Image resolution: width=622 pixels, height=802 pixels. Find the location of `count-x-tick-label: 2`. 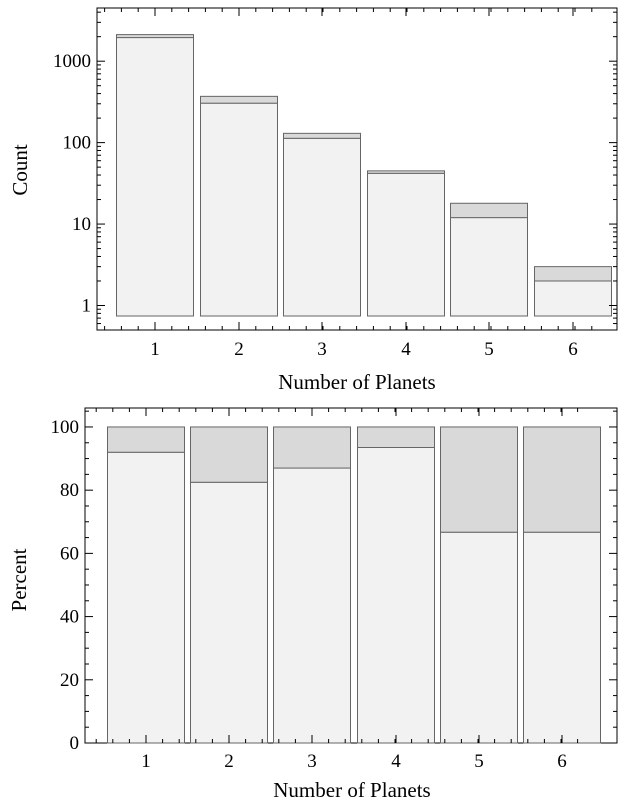

count-x-tick-label: 2 is located at coordinates (239, 349).